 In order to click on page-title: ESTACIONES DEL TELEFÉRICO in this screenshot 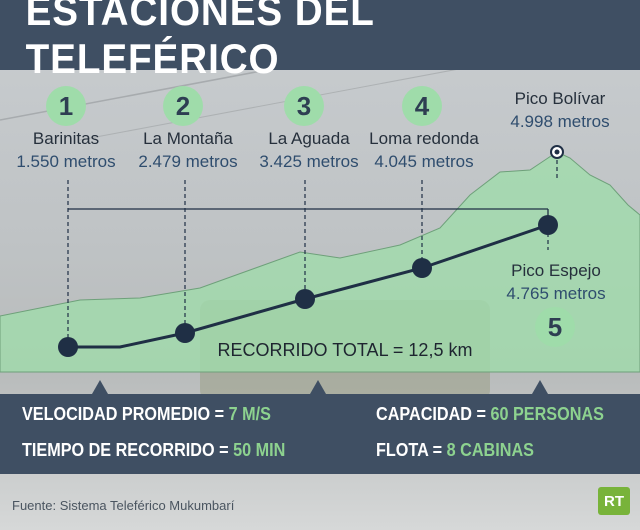, I will do `click(200, 41)`.